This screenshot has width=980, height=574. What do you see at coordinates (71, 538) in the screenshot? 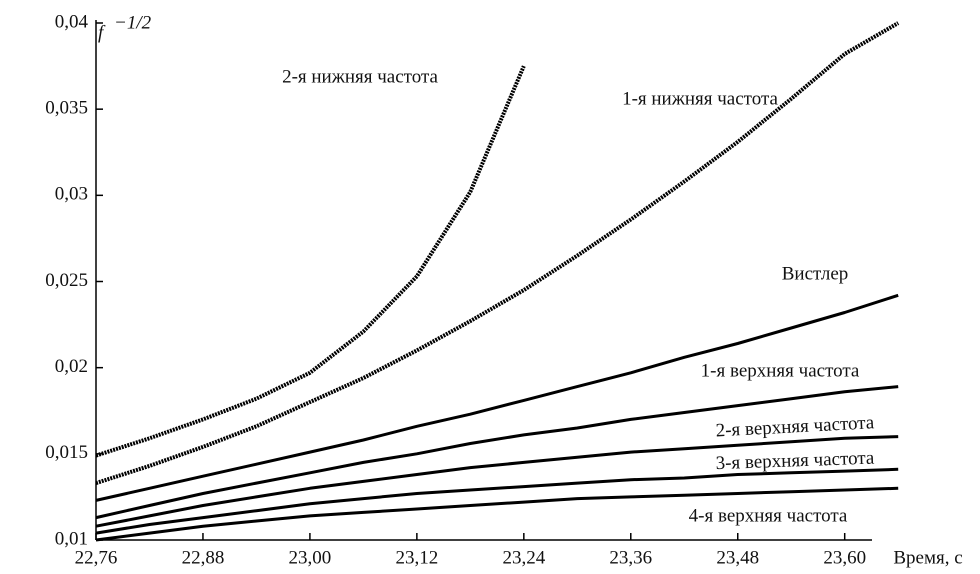
I see `y-tick-label: 0,01` at bounding box center [71, 538].